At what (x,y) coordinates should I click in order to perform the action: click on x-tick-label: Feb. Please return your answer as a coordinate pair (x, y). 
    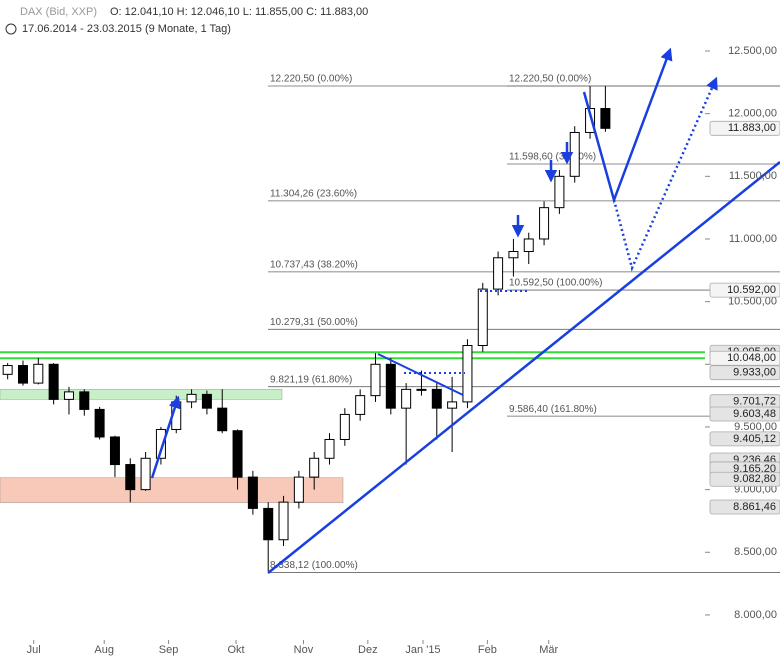
    Looking at the image, I should click on (487, 650).